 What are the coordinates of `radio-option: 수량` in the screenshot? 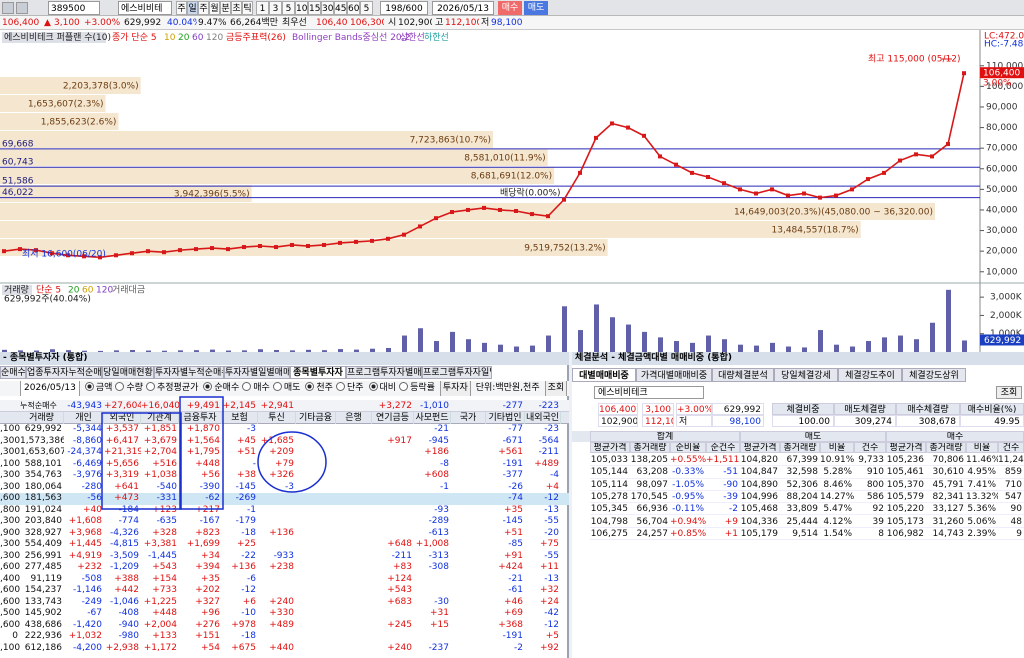 It's located at (129, 388).